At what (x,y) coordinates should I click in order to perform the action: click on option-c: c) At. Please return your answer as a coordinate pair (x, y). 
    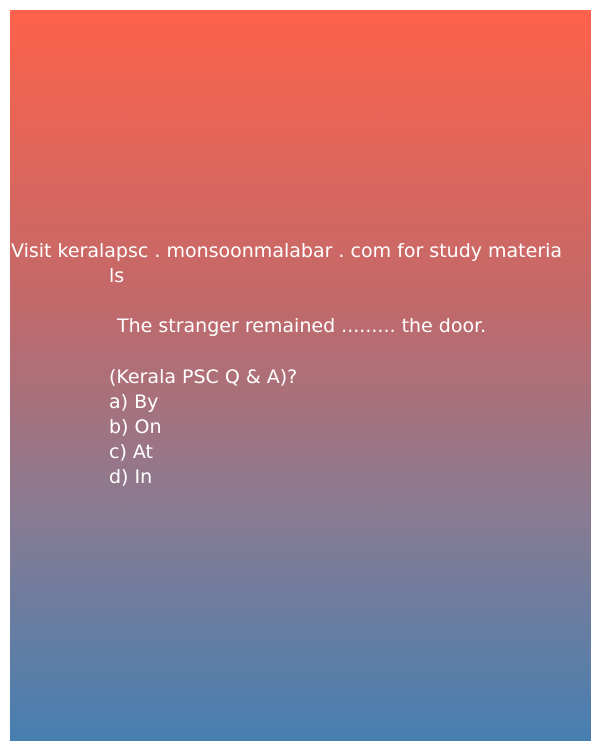
    Looking at the image, I should click on (131, 452).